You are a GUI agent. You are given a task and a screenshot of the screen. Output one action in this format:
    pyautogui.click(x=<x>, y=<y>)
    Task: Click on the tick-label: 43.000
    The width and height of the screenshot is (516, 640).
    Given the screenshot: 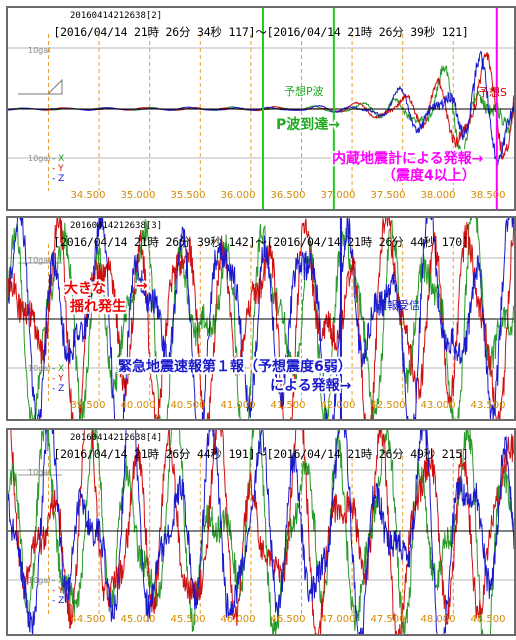 What is the action you would take?
    pyautogui.click(x=438, y=405)
    